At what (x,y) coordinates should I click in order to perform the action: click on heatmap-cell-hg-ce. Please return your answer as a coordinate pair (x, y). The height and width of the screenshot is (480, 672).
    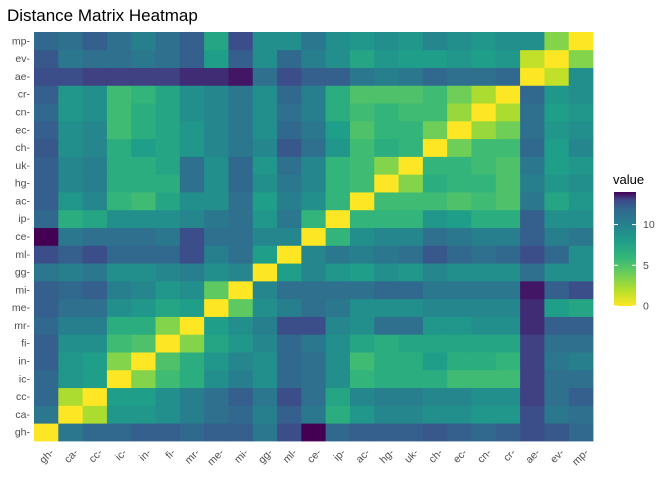
    Looking at the image, I should click on (314, 183).